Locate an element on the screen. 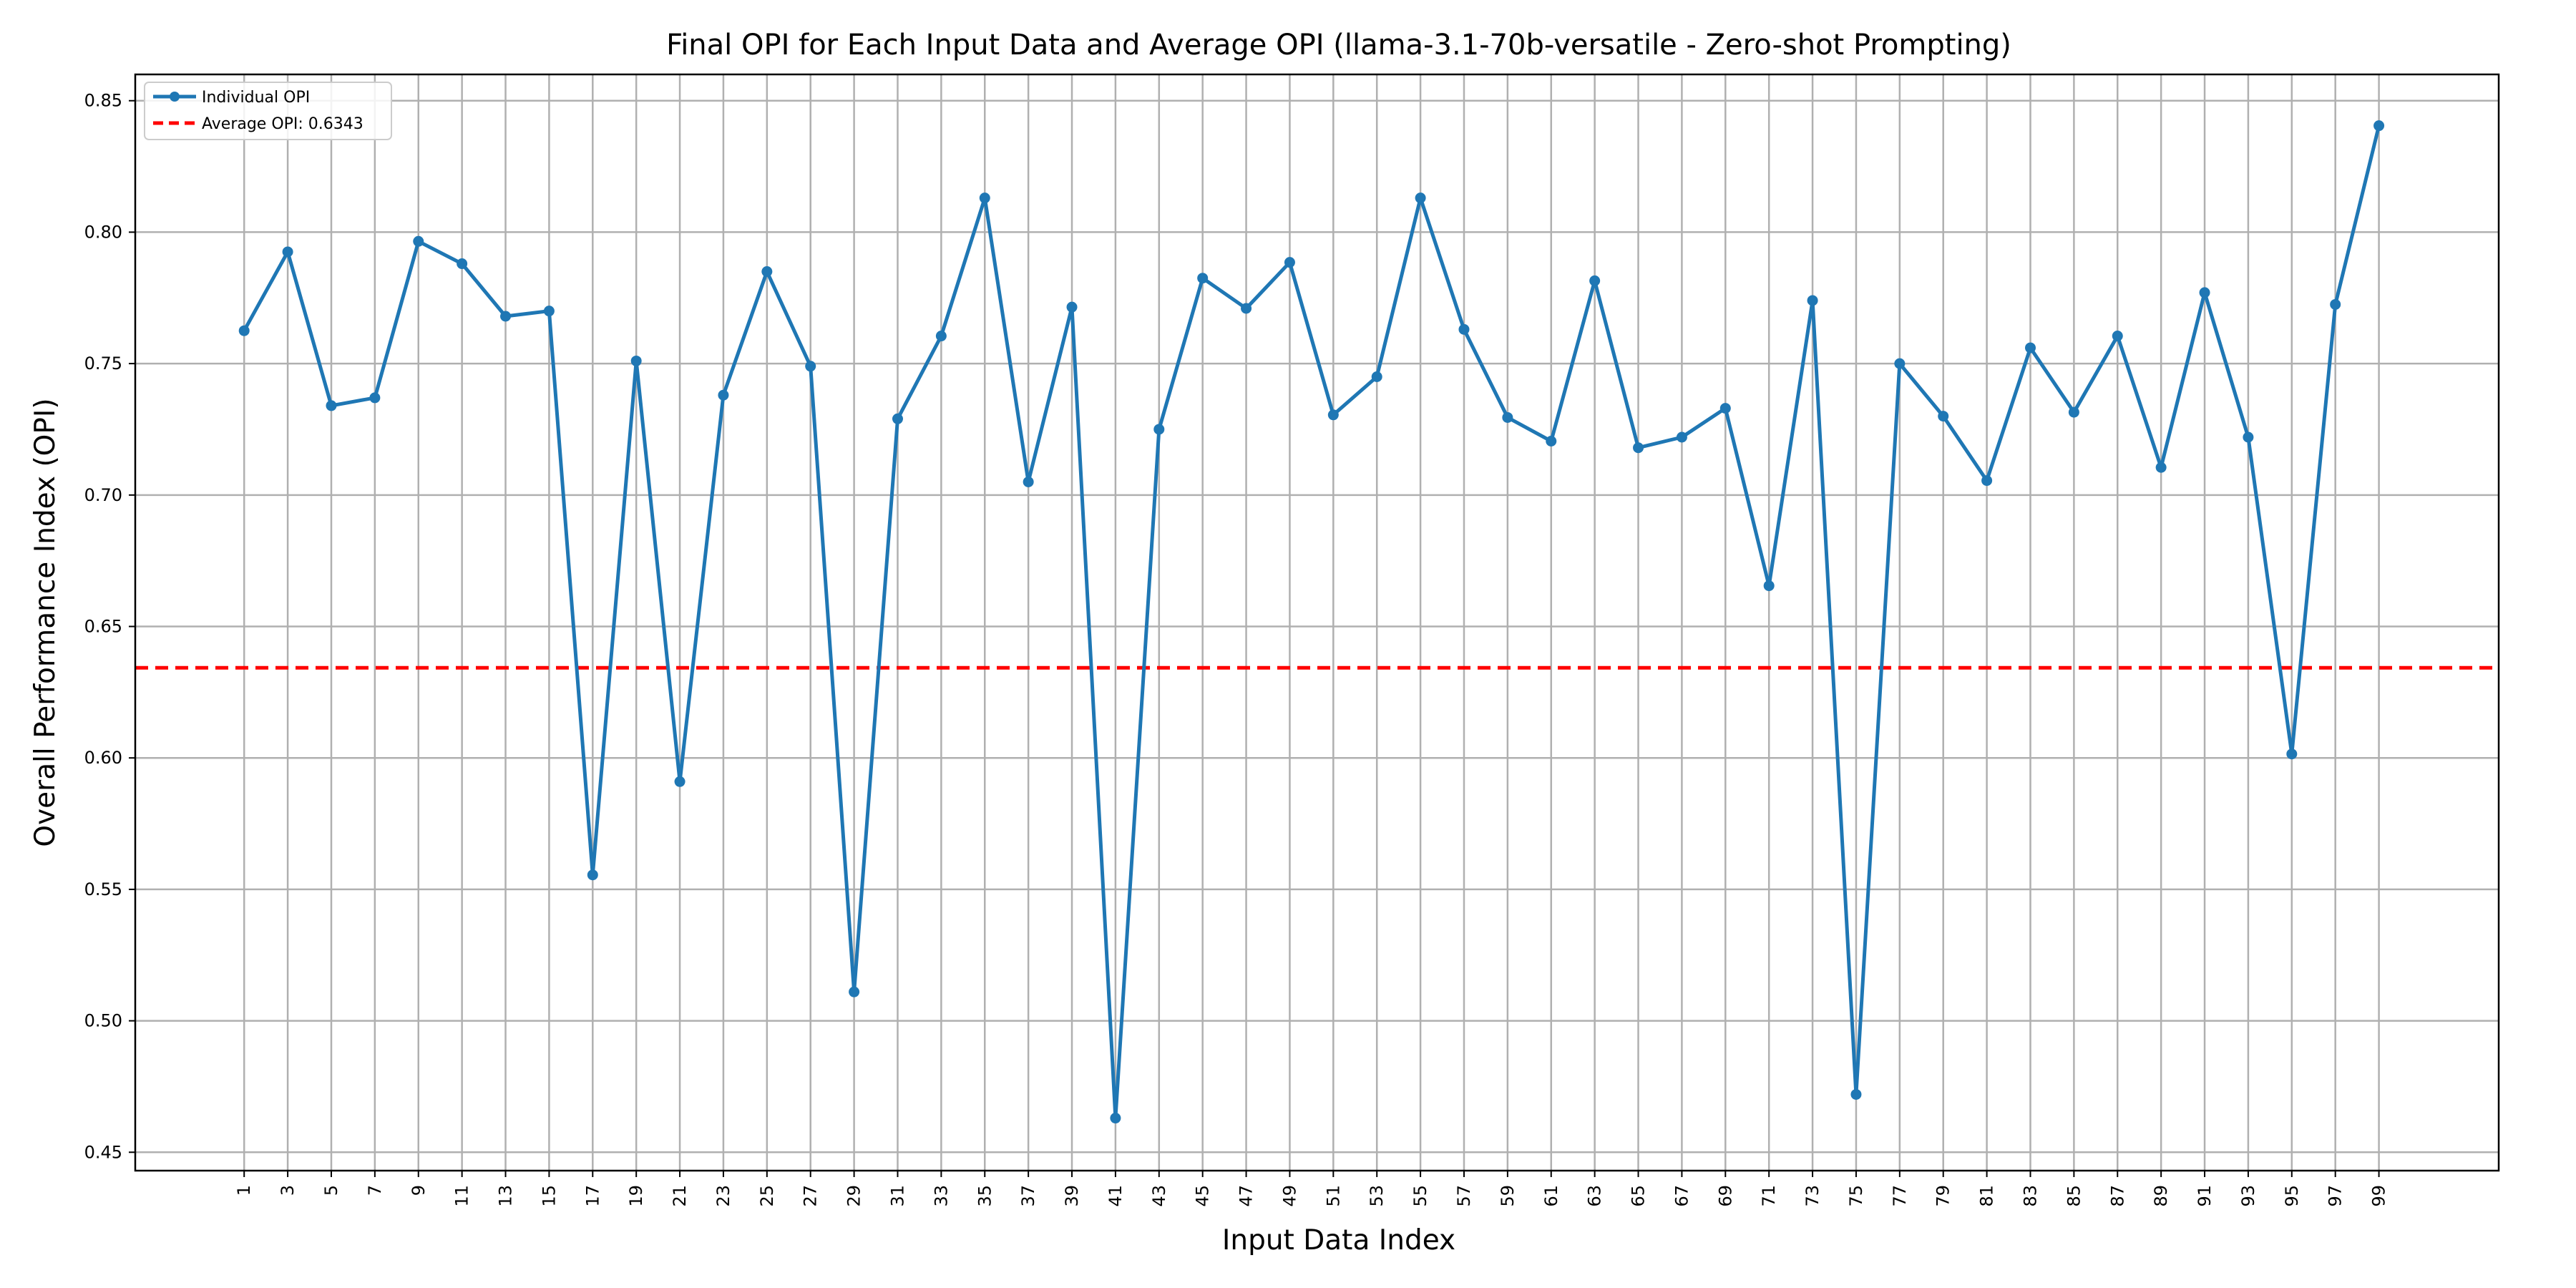  x-tick-label: 3 is located at coordinates (288, 1190).